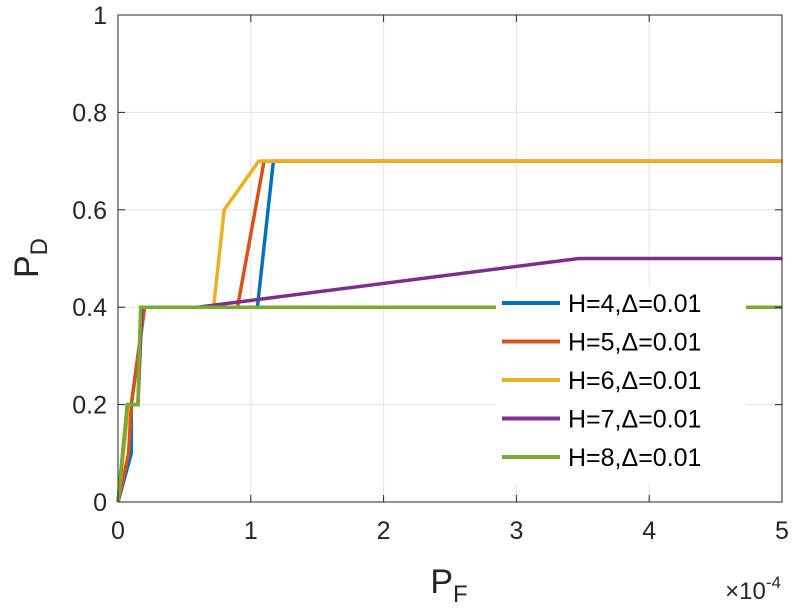  What do you see at coordinates (251, 531) in the screenshot?
I see `x-tick-label: 1` at bounding box center [251, 531].